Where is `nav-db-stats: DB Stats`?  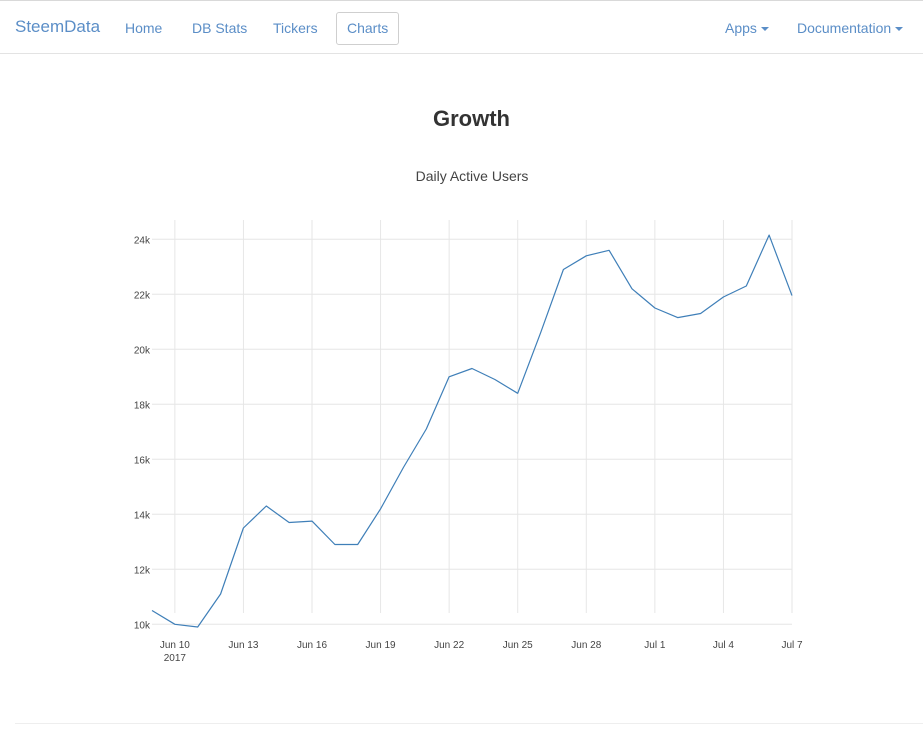
nav-db-stats: DB Stats is located at coordinates (220, 28).